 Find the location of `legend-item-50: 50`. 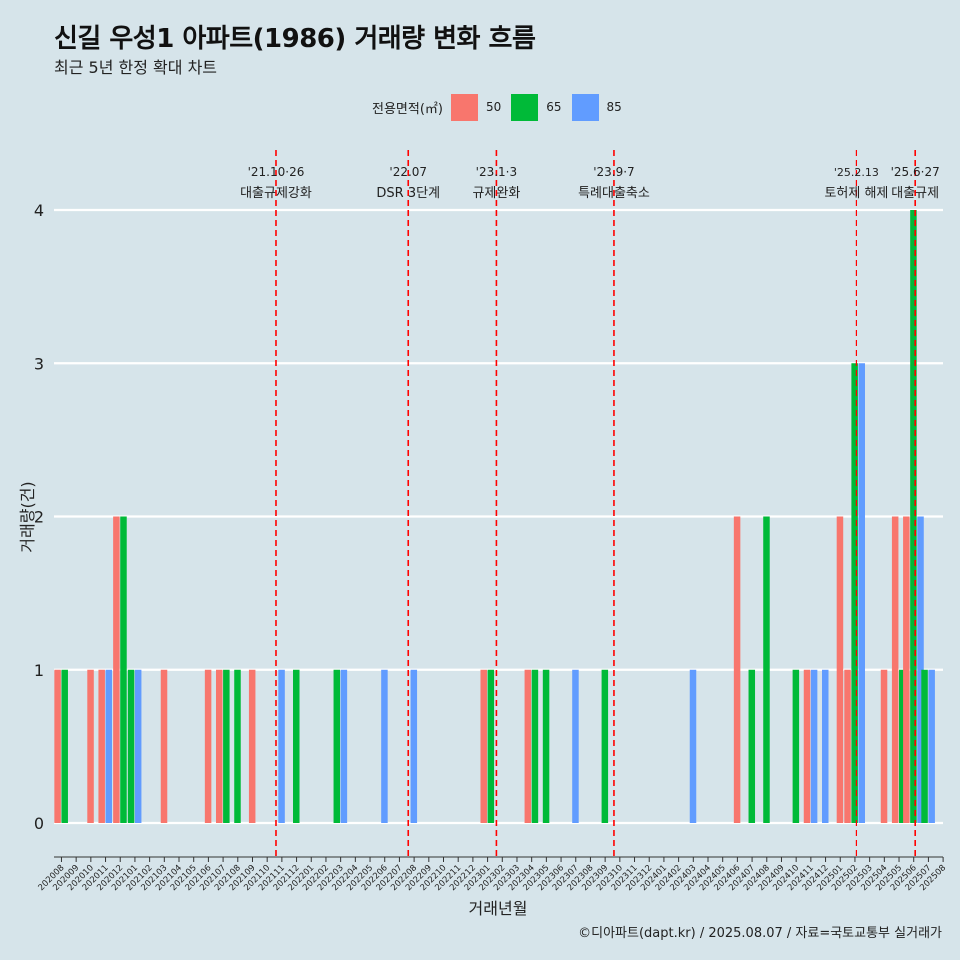

legend-item-50: 50 is located at coordinates (477, 107).